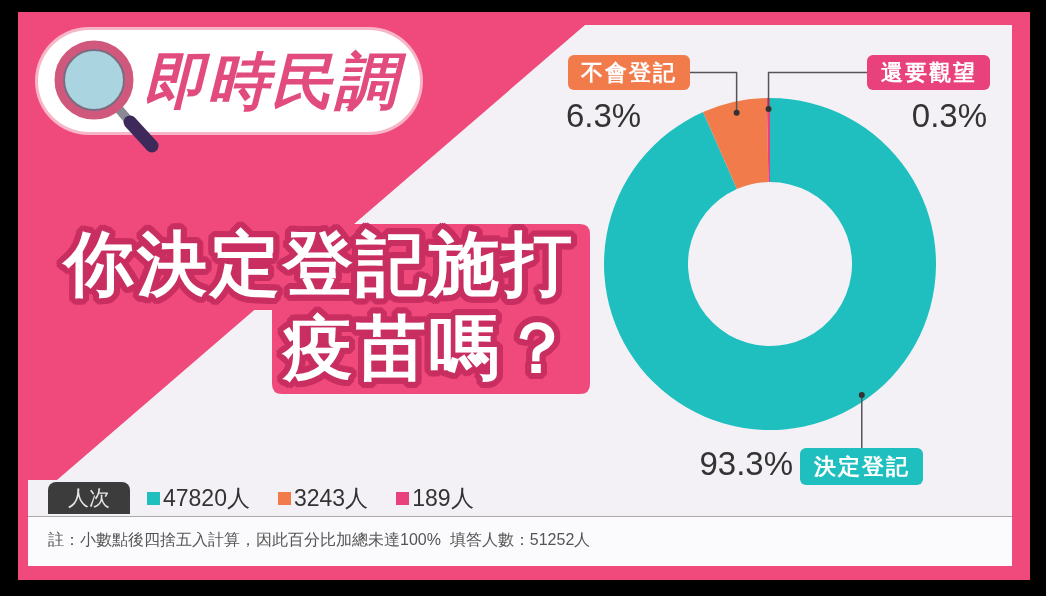 This screenshot has height=596, width=1046. What do you see at coordinates (206, 498) in the screenshot?
I see `text: 47820人` at bounding box center [206, 498].